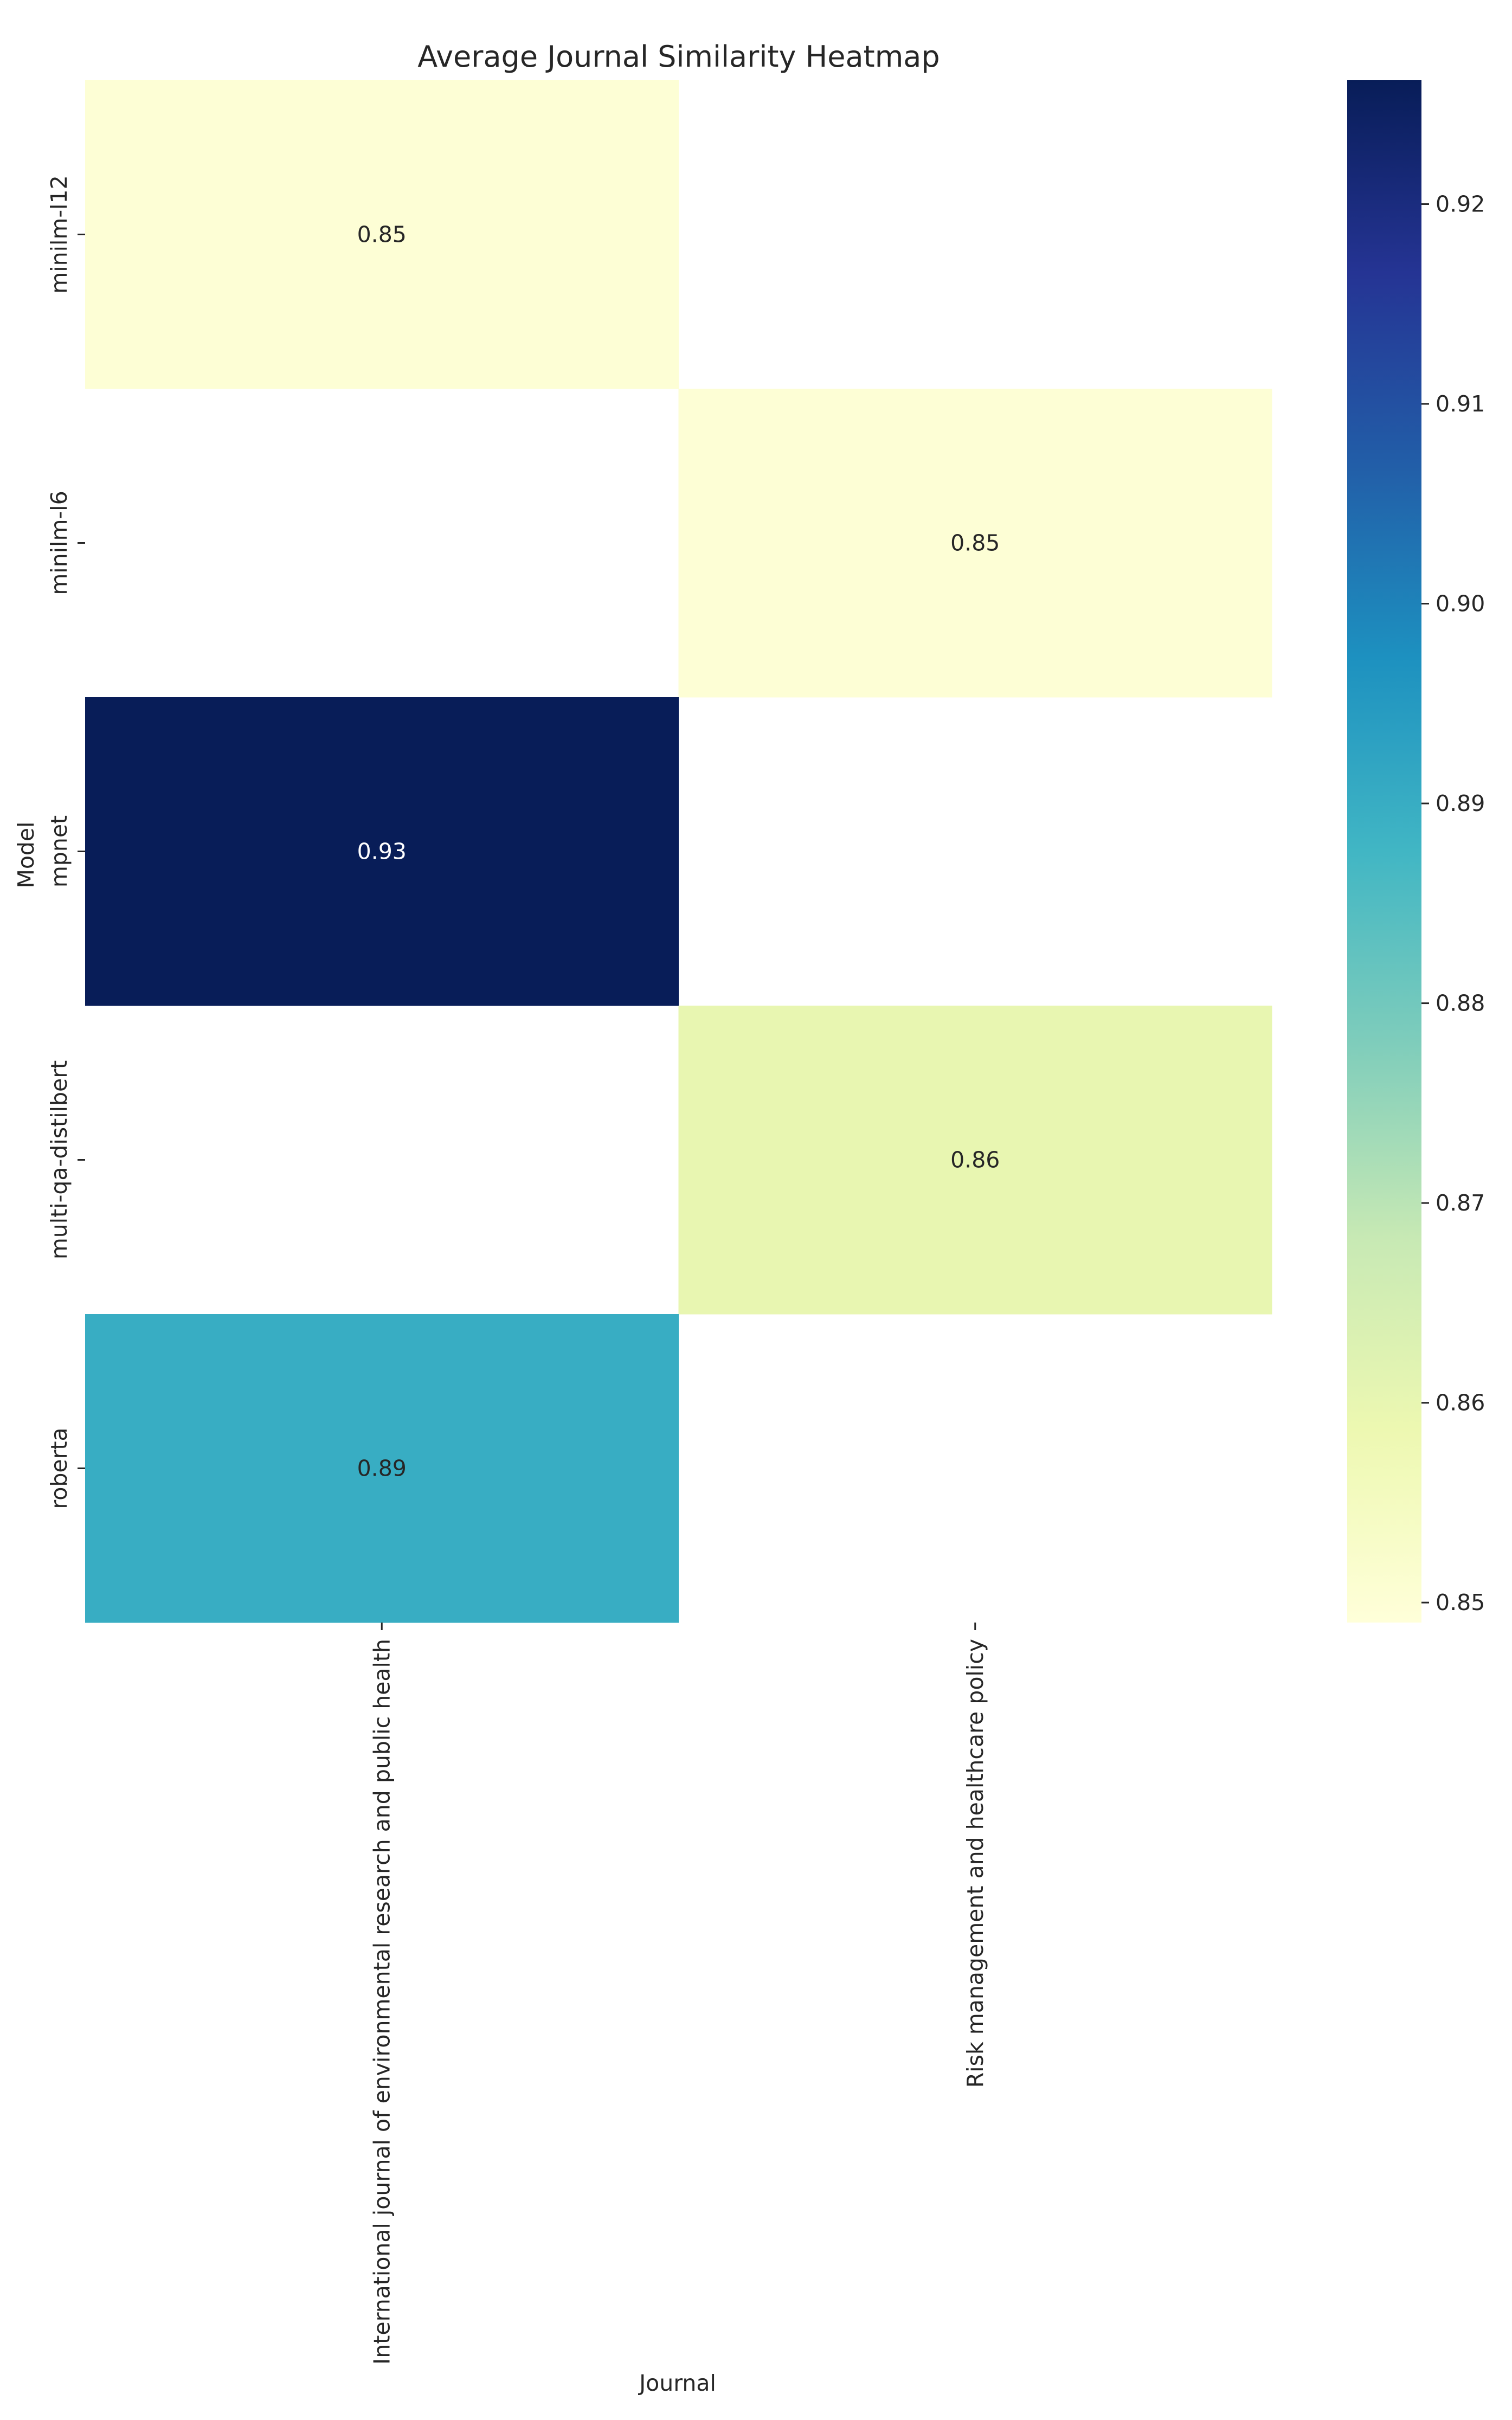 This screenshot has height=2420, width=1512. Describe the element at coordinates (975, 1863) in the screenshot. I see `x-tick-label: Risk management and healthcare policy` at that location.